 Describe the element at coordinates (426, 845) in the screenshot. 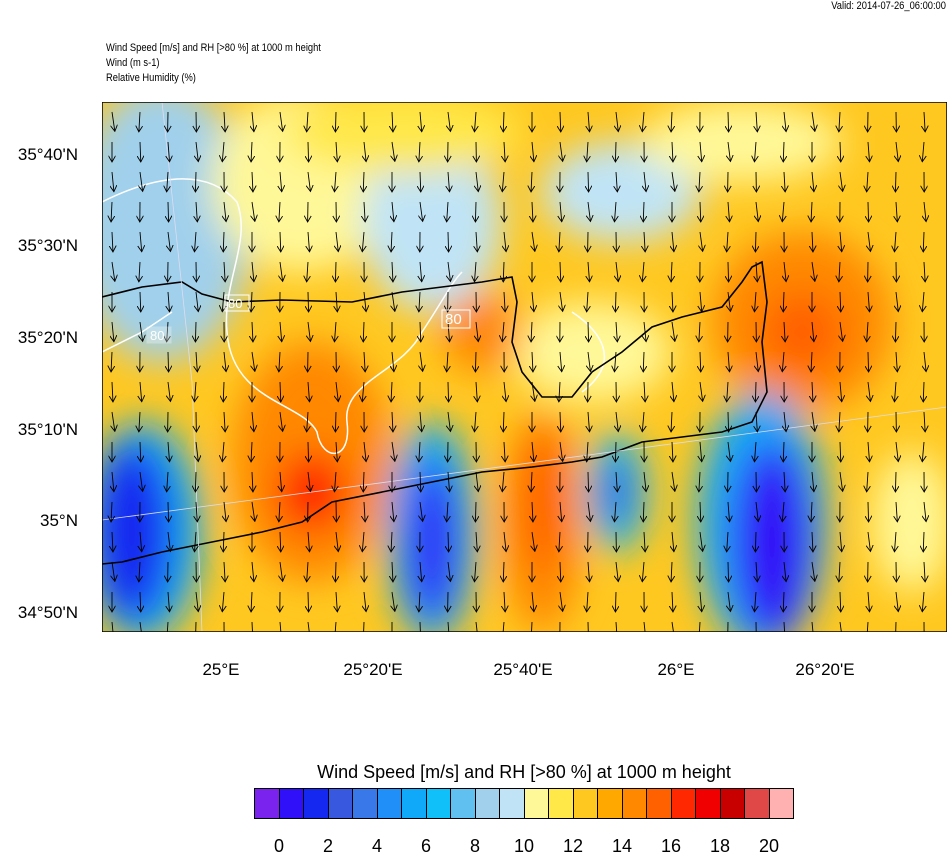

I see `colorbar-label: 6` at that location.